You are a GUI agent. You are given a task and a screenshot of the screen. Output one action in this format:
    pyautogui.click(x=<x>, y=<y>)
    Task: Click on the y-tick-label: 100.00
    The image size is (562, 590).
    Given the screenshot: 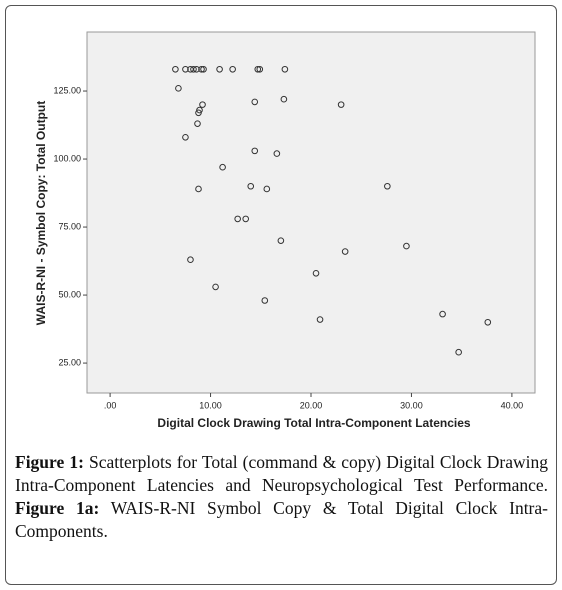 What is the action you would take?
    pyautogui.click(x=67, y=158)
    